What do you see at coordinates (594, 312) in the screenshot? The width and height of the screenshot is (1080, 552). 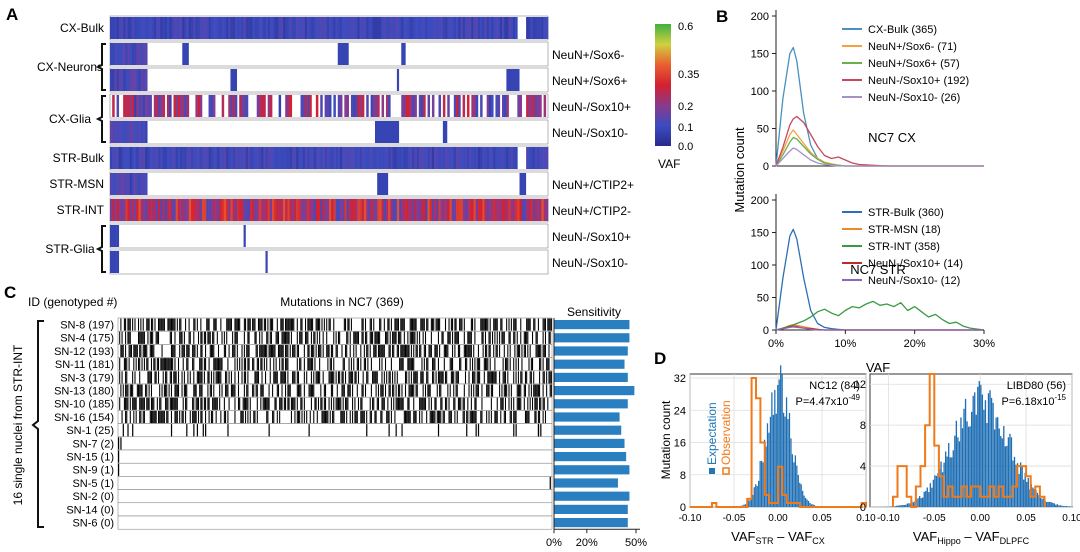 I see `panel-c-sensitivity-title: Sensitivity` at bounding box center [594, 312].